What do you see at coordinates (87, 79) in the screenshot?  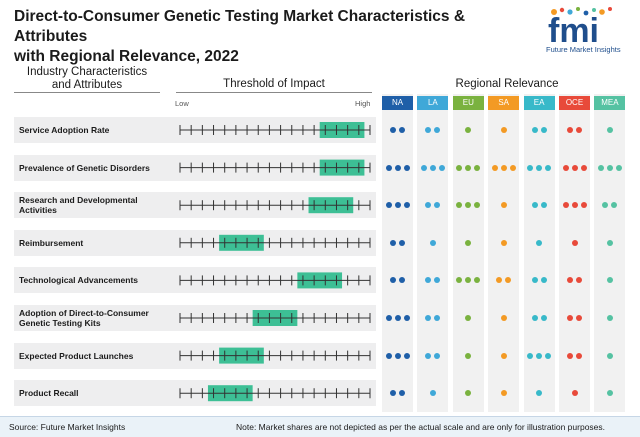 I see `characteristics-header: Industry Characteristics and Attributes` at bounding box center [87, 79].